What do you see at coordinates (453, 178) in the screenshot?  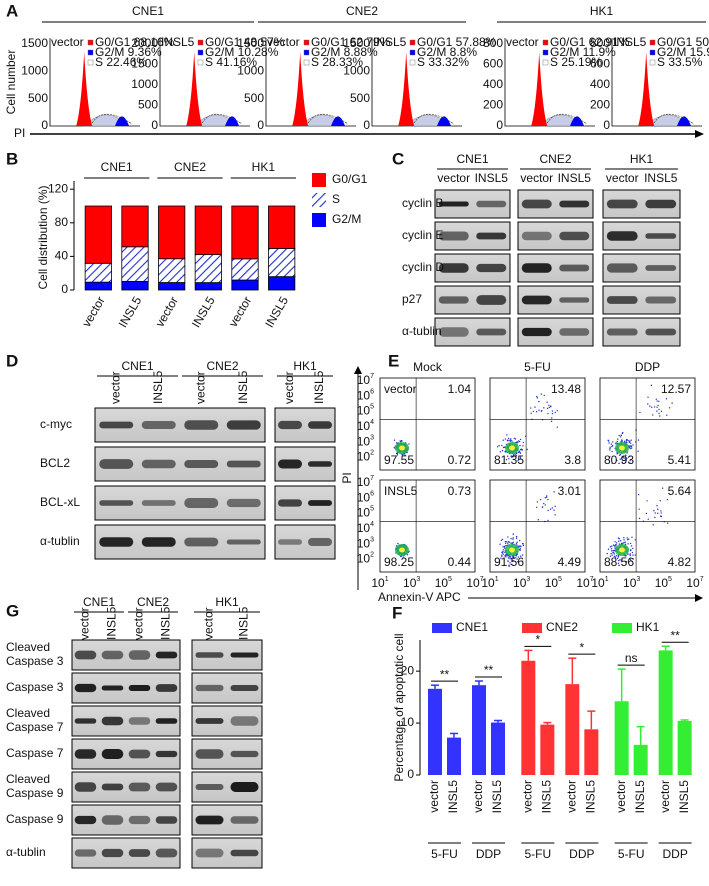 I see `lane-label: vector` at bounding box center [453, 178].